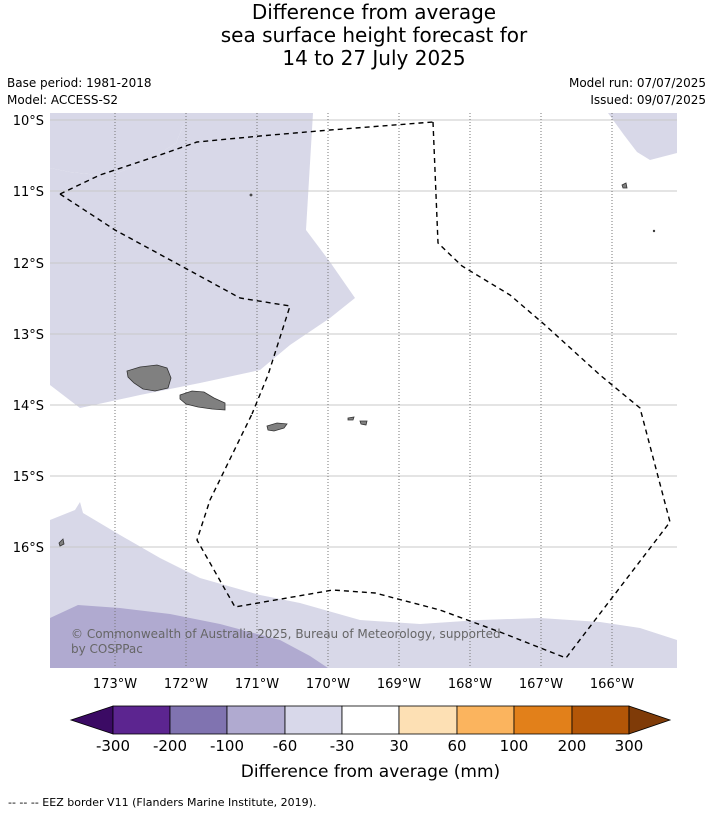 The width and height of the screenshot is (713, 816). What do you see at coordinates (28, 121) in the screenshot?
I see `lat-label: 10°S` at bounding box center [28, 121].